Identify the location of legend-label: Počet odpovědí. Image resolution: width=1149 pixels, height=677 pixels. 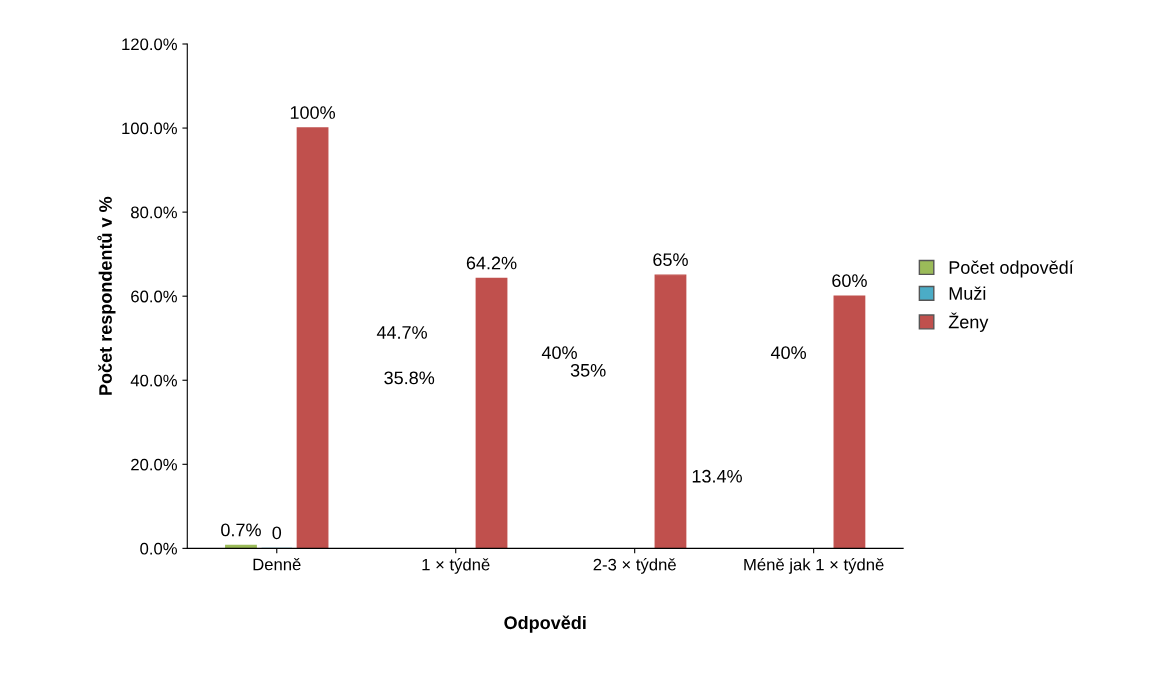
(1011, 269).